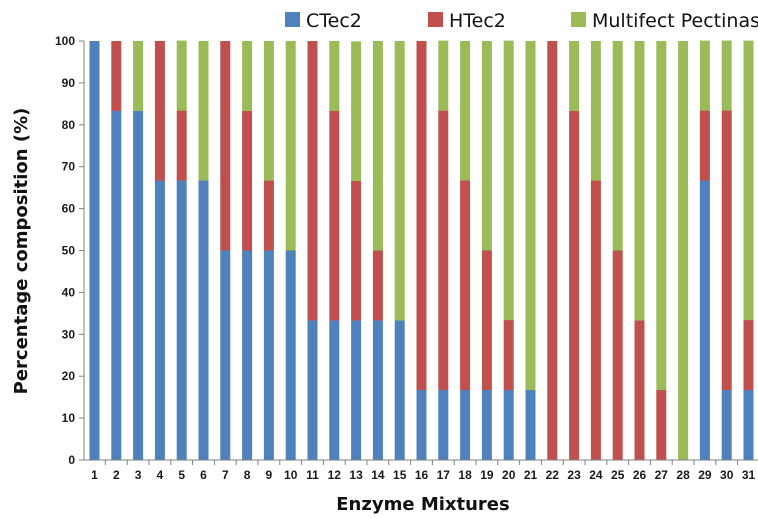  Describe the element at coordinates (292, 19) in the screenshot. I see `legend-swatch-ctec2` at that location.